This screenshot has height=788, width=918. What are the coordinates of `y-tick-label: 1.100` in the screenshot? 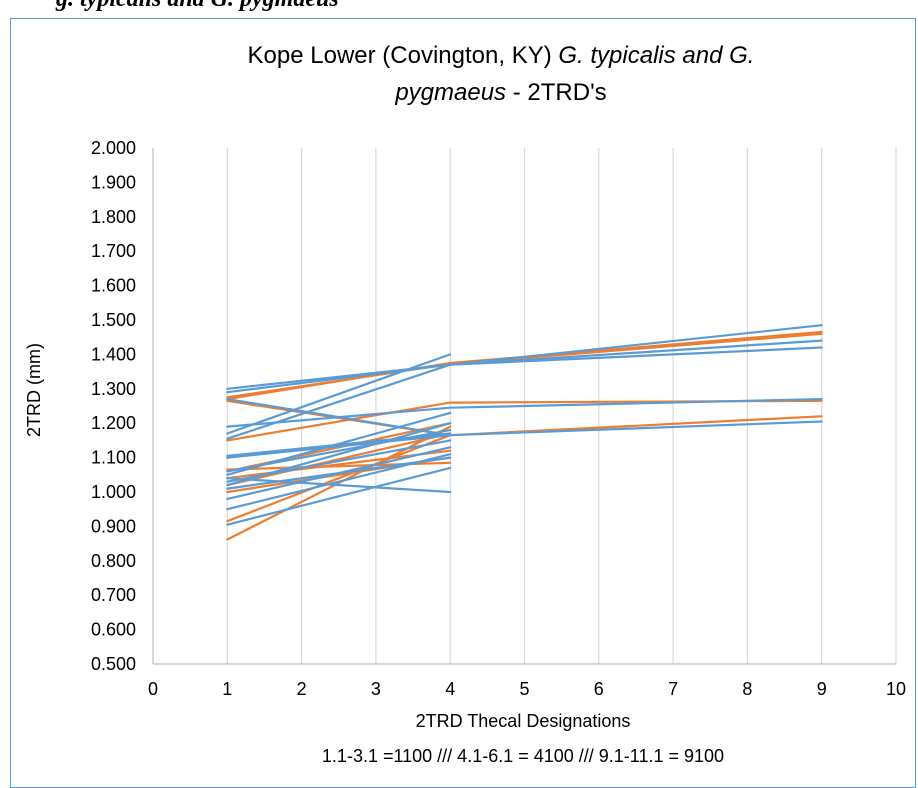 It's located at (113, 458).